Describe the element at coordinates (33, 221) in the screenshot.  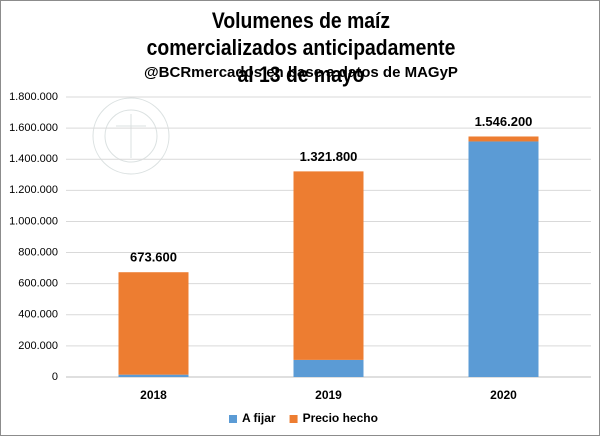
I see `y-tick-label: 1.000.000` at that location.